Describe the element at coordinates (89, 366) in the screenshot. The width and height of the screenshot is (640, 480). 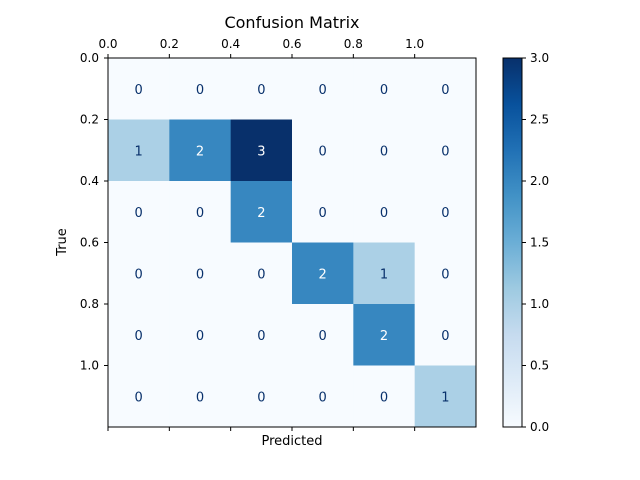
I see `y-tick-label: 1.0` at that location.